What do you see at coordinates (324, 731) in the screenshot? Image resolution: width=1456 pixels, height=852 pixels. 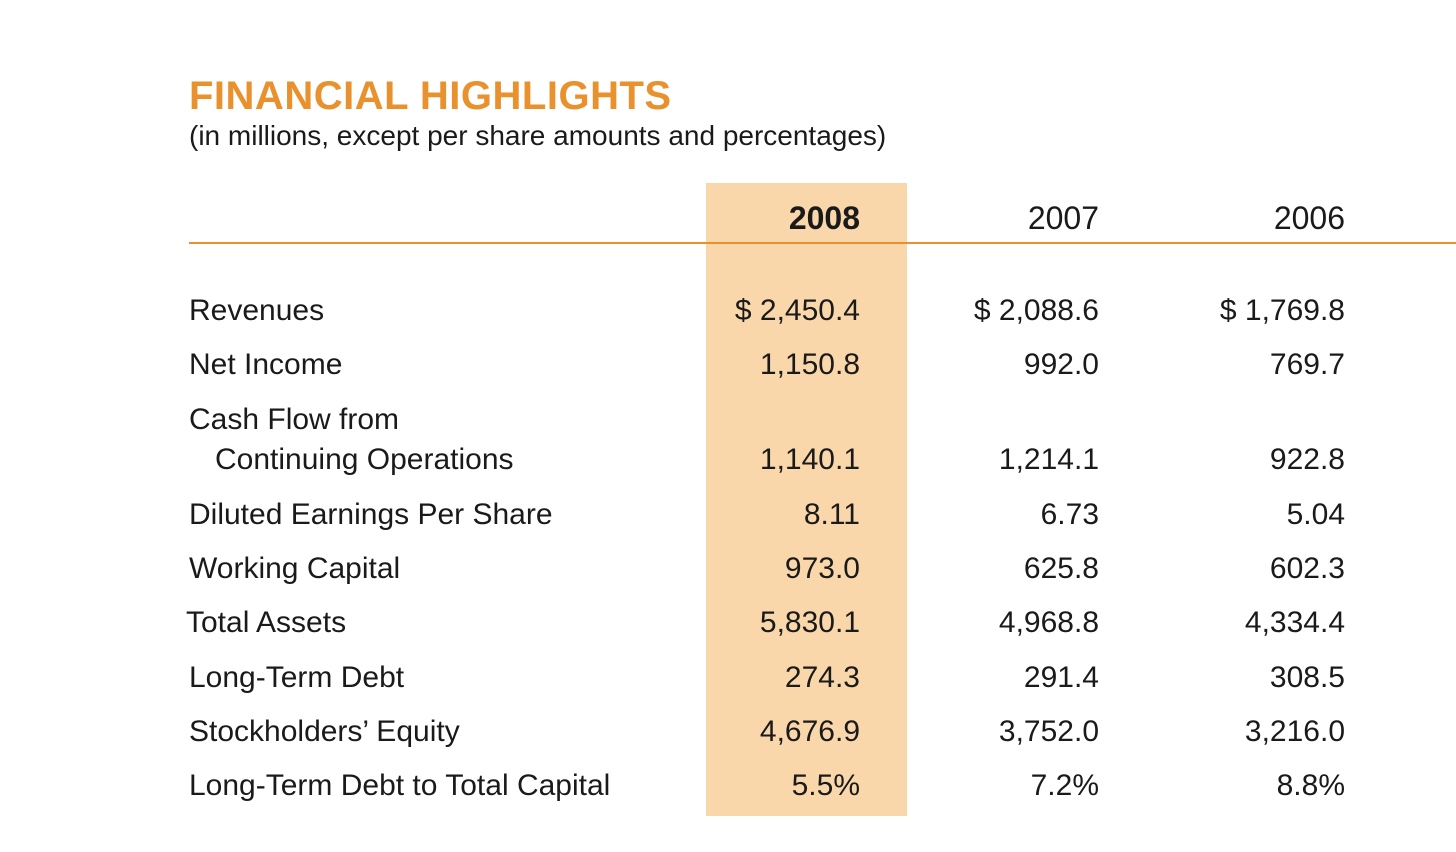 I see `row-label: Stockholders’ Equity` at bounding box center [324, 731].